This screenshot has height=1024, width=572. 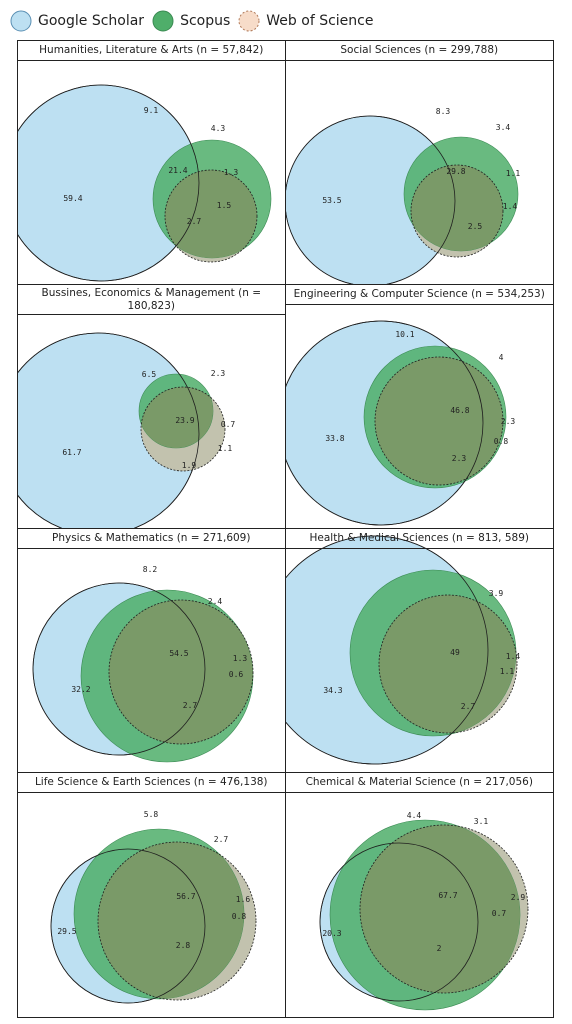 I want to click on venn-diagram: 33.8 10.1 4 46.8 2.3 0.8 2.3, so click(x=400, y=423).